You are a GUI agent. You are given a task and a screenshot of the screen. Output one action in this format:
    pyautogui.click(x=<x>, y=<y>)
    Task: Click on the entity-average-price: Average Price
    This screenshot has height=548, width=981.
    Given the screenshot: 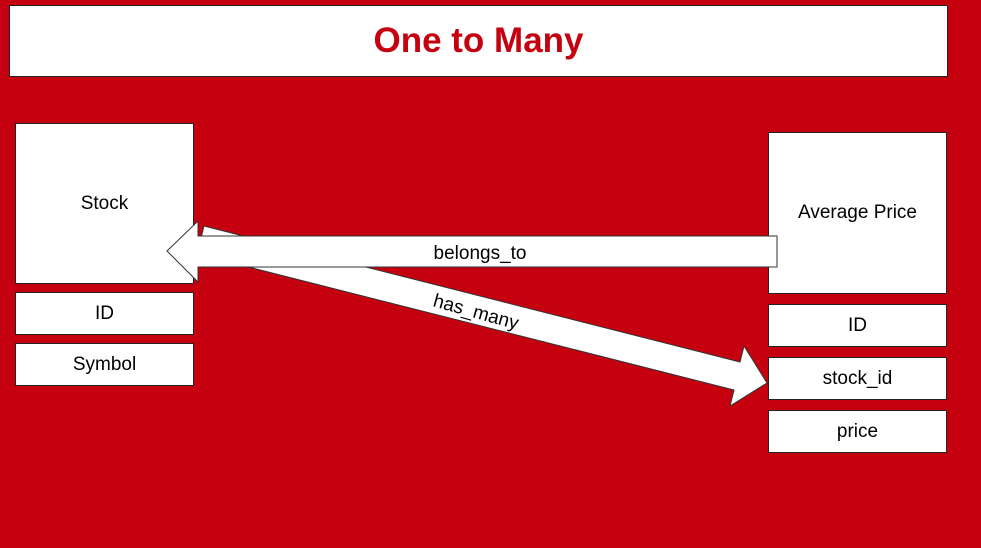 What is the action you would take?
    pyautogui.click(x=857, y=213)
    